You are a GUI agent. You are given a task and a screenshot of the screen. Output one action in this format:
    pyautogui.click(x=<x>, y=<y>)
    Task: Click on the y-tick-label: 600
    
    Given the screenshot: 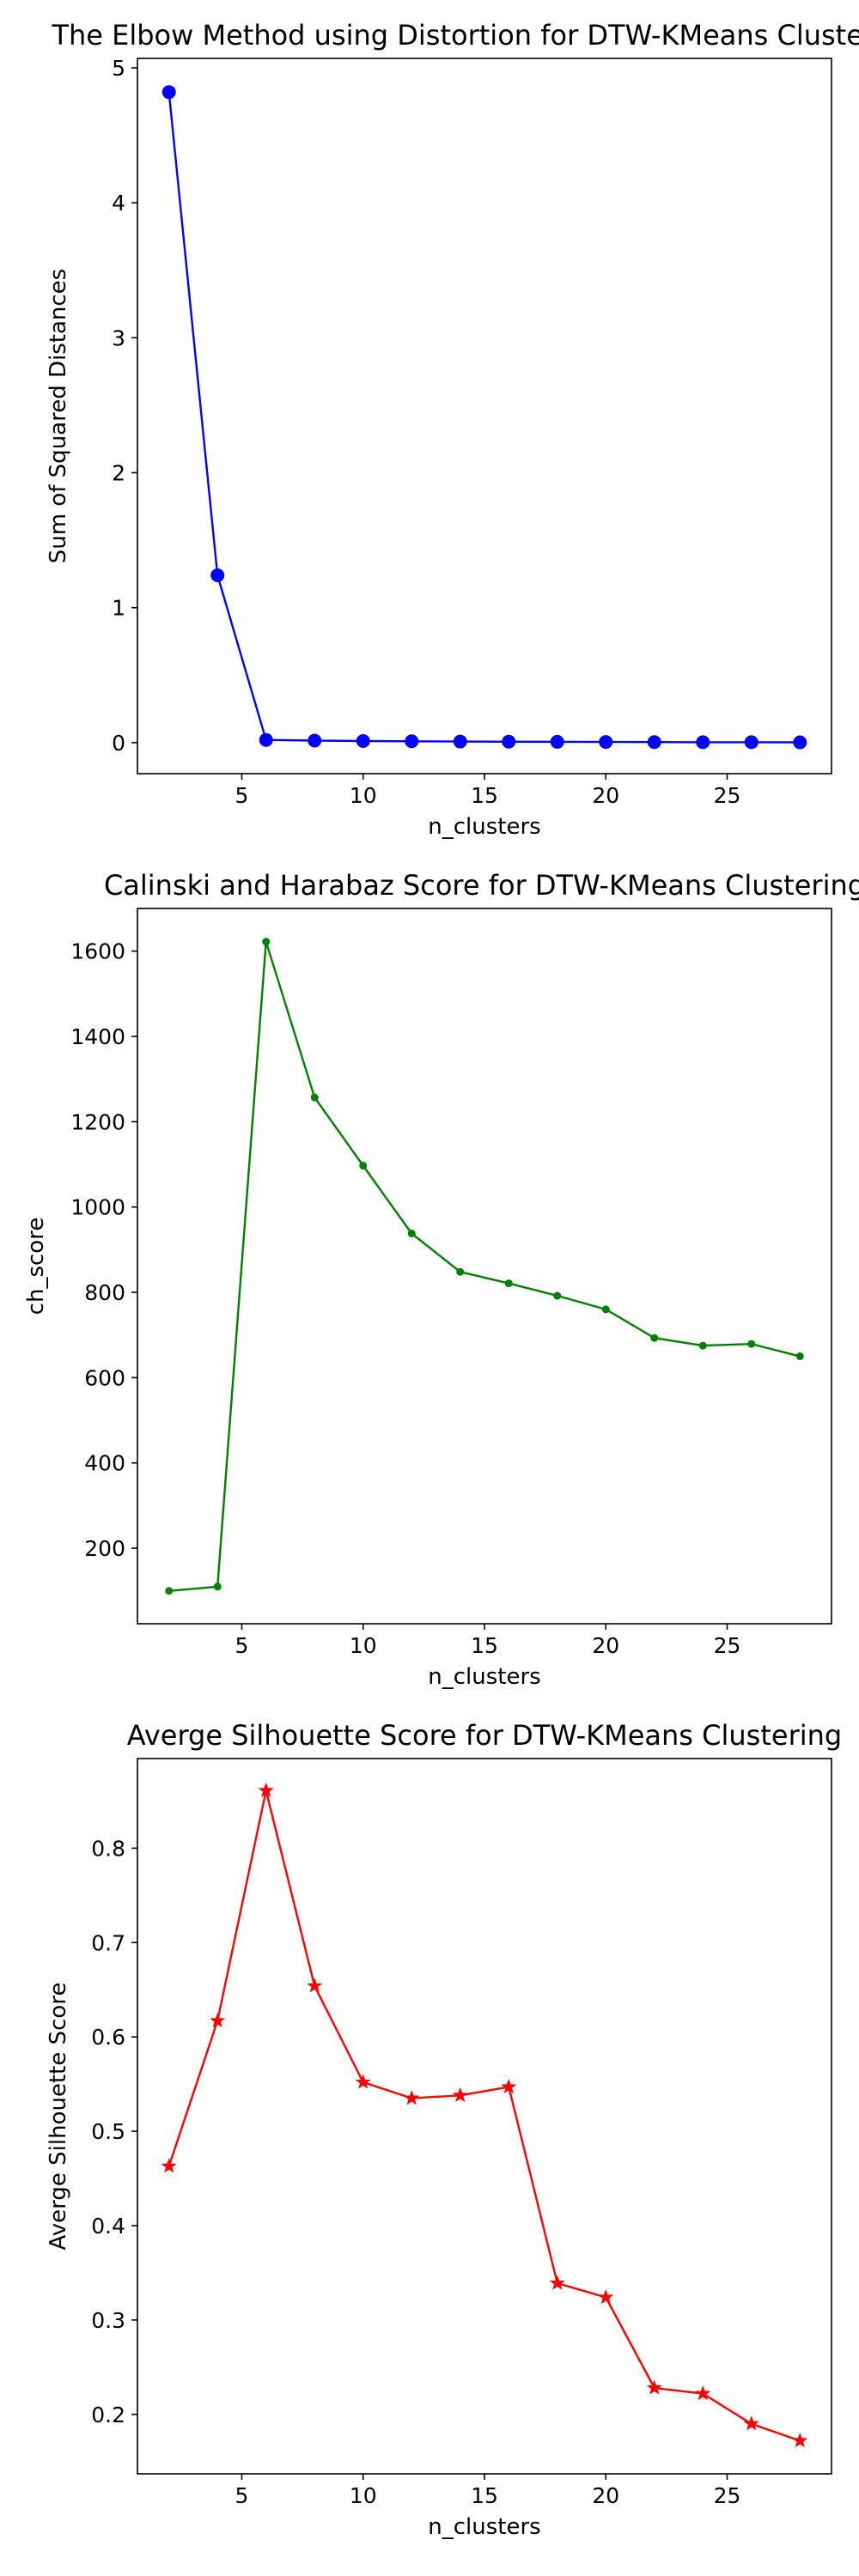 What is the action you would take?
    pyautogui.click(x=105, y=1378)
    